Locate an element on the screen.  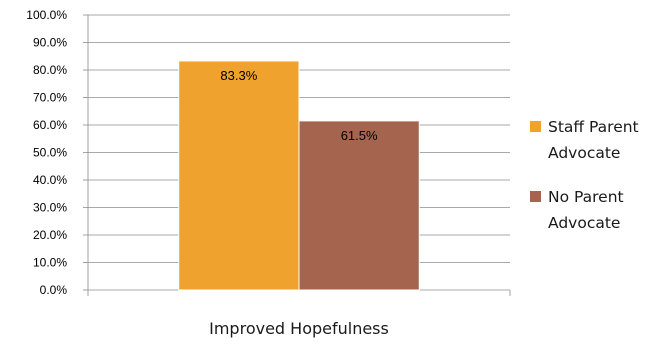
category-labels: Improved Hopefulness is located at coordinates (299, 328).